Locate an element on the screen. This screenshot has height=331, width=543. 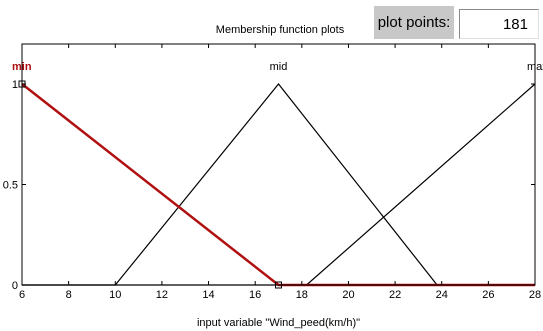
x-tick-label: 12 is located at coordinates (162, 295).